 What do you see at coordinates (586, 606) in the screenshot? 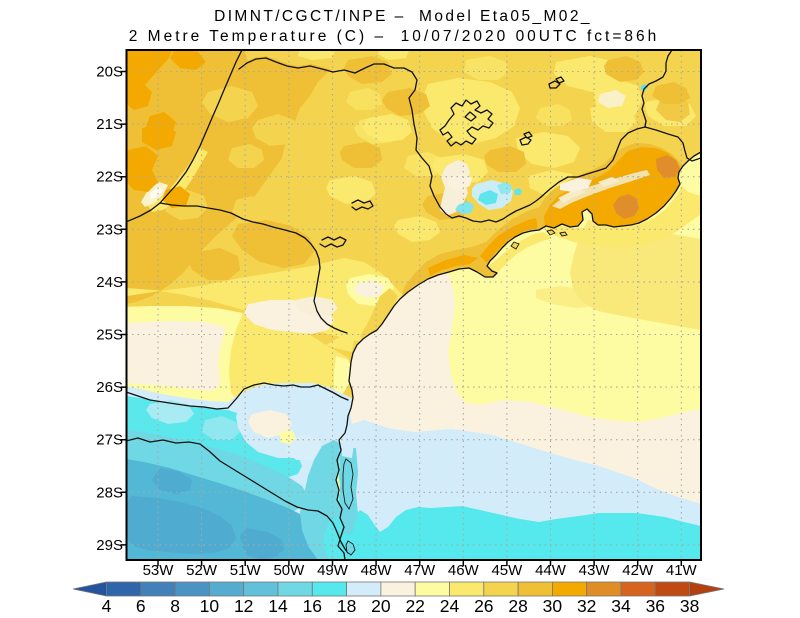
I see `svg-text: 32` at bounding box center [586, 606].